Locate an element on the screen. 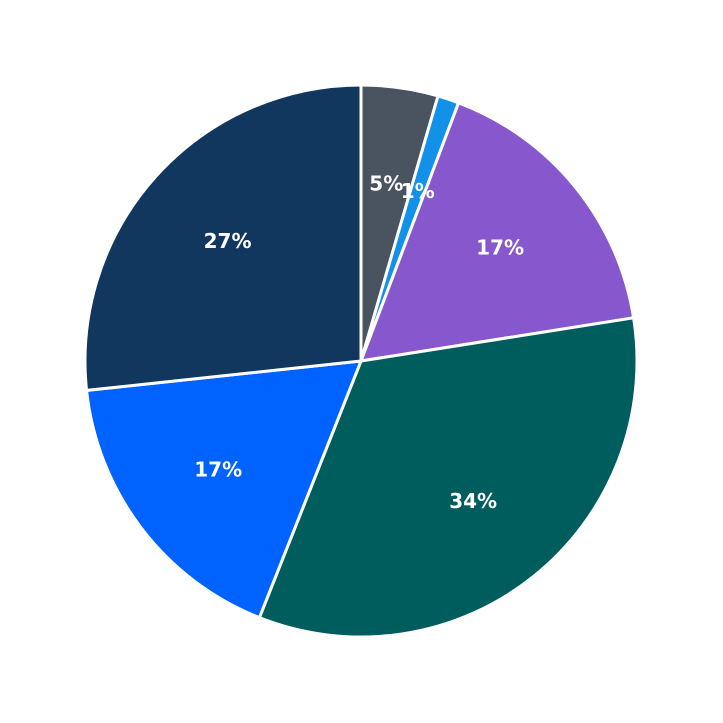 Image resolution: width=723 pixels, height=723 pixels. slice-label-4: 17% is located at coordinates (218, 470).